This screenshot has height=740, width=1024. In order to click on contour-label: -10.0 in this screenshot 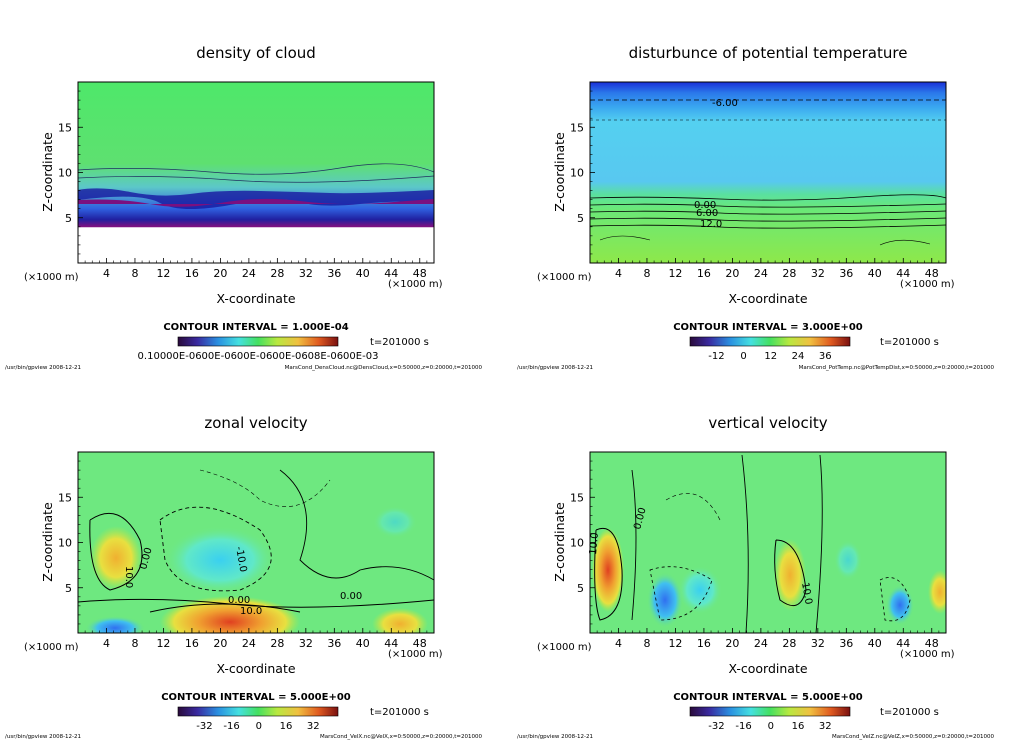, I will do `click(240, 559)`.